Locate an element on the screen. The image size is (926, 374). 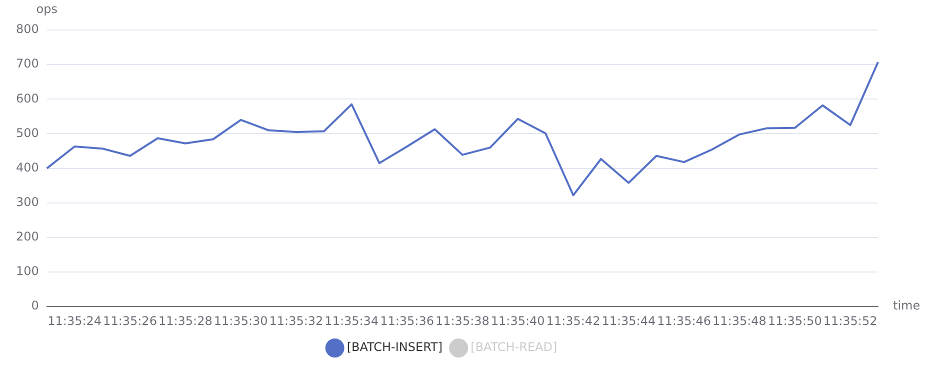
y-tick-label: 800 is located at coordinates (27, 29).